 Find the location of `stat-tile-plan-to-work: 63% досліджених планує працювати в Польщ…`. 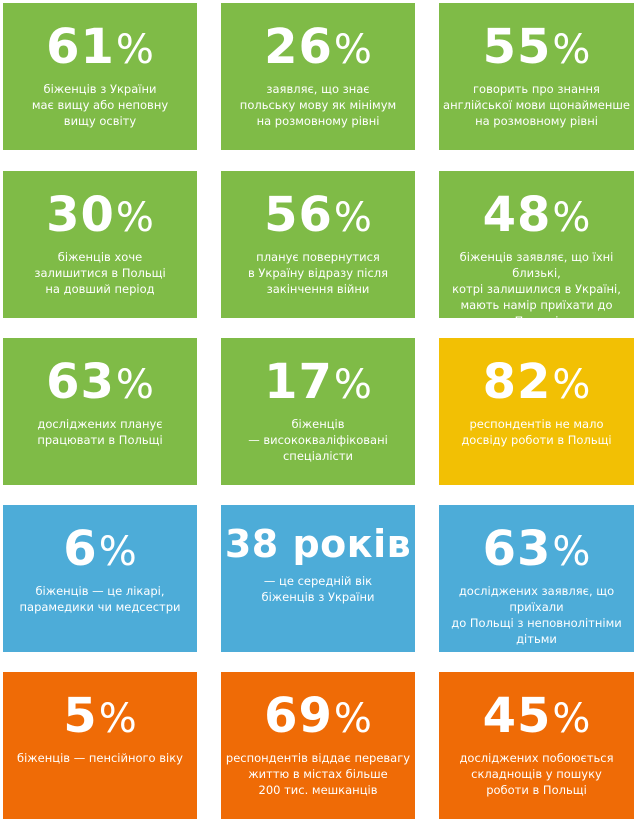

stat-tile-plan-to-work: 63% досліджених планує працювати в Польщ… is located at coordinates (100, 411).